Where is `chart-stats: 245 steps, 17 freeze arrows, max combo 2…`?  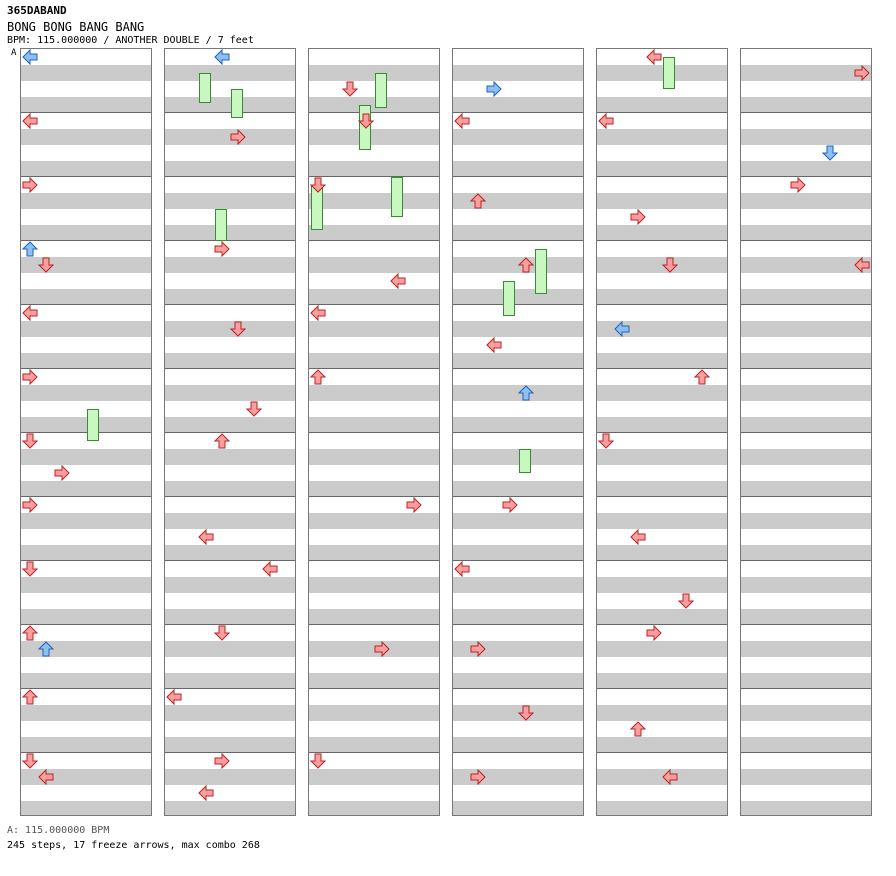
chart-stats: 245 steps, 17 freeze arrows, max combo 2… is located at coordinates (133, 845).